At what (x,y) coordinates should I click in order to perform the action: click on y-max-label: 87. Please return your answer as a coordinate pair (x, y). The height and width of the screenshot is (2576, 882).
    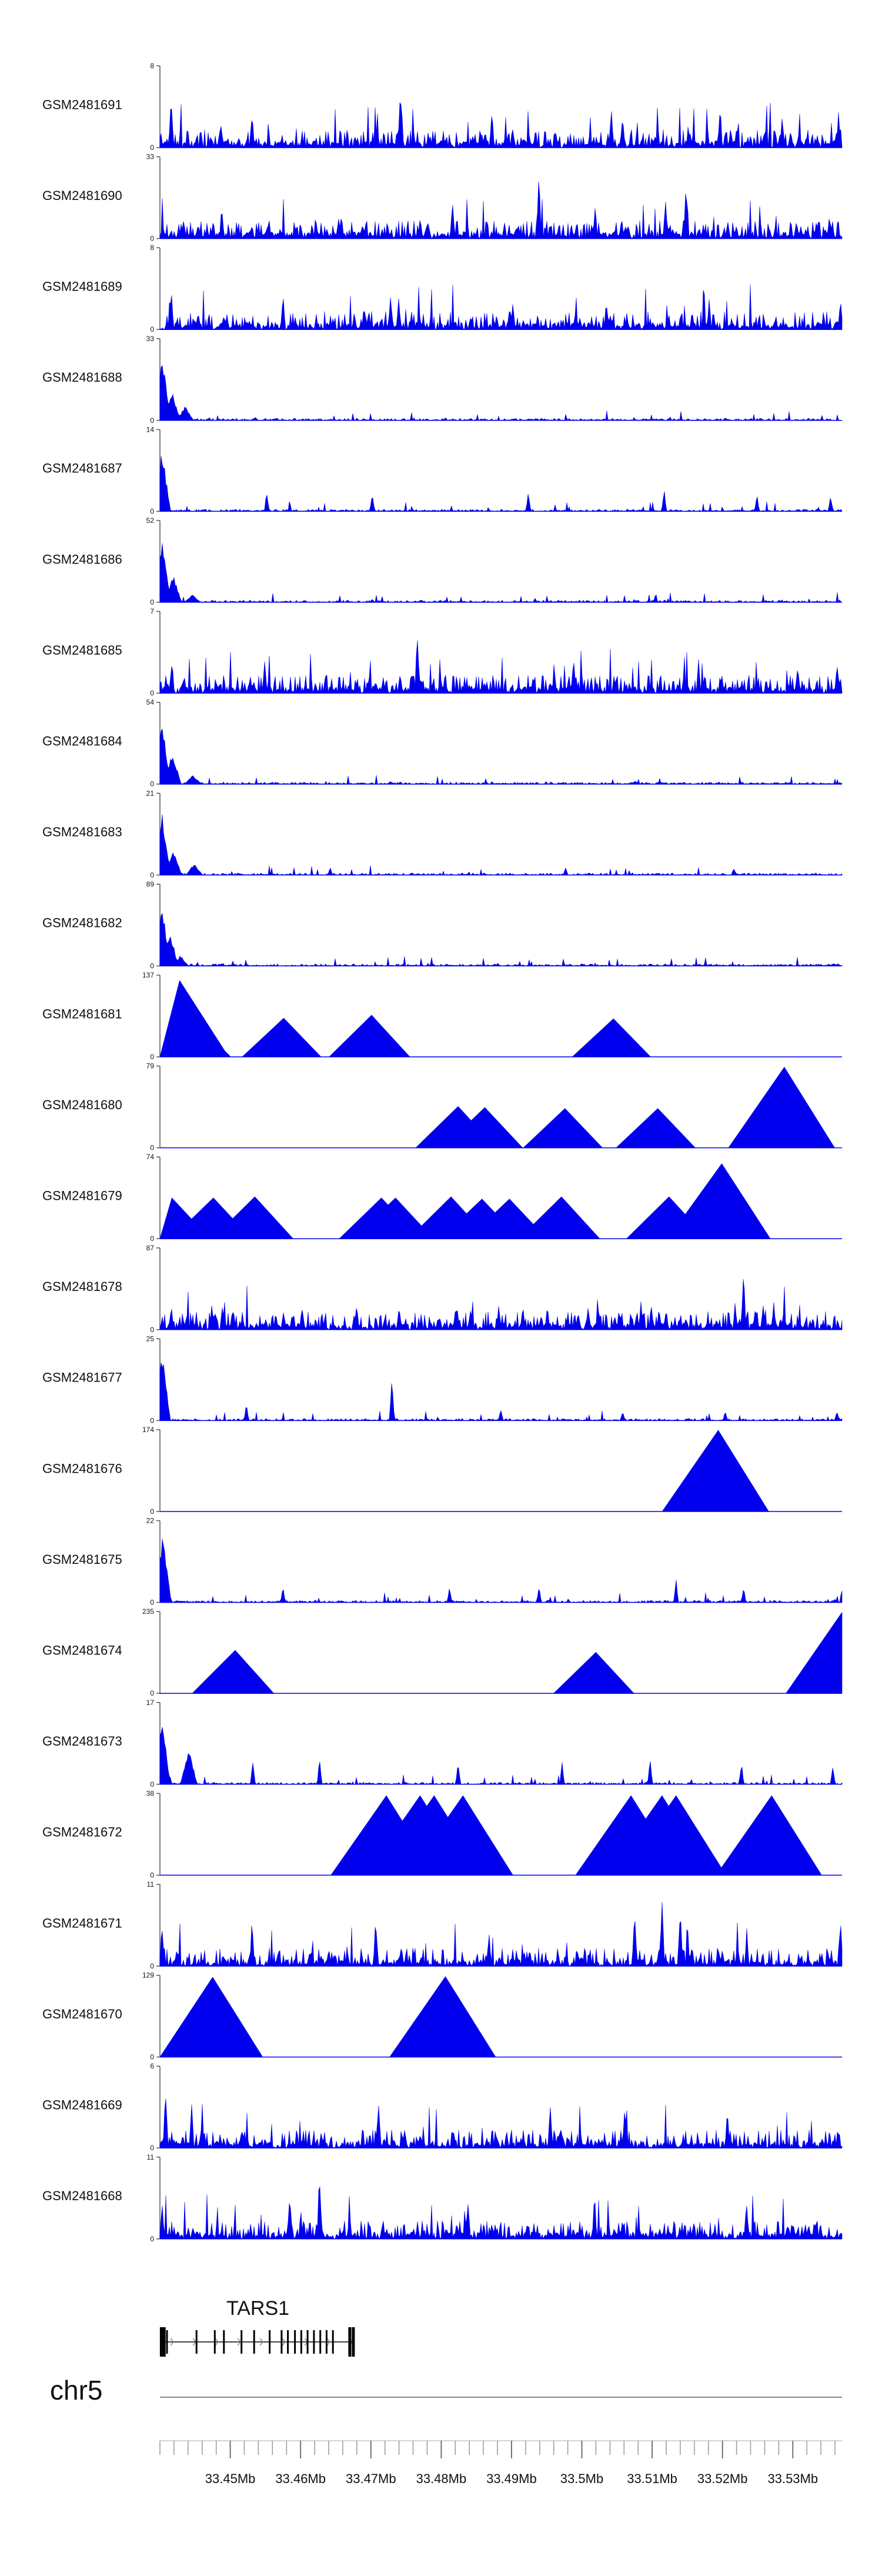
    Looking at the image, I should click on (150, 1248).